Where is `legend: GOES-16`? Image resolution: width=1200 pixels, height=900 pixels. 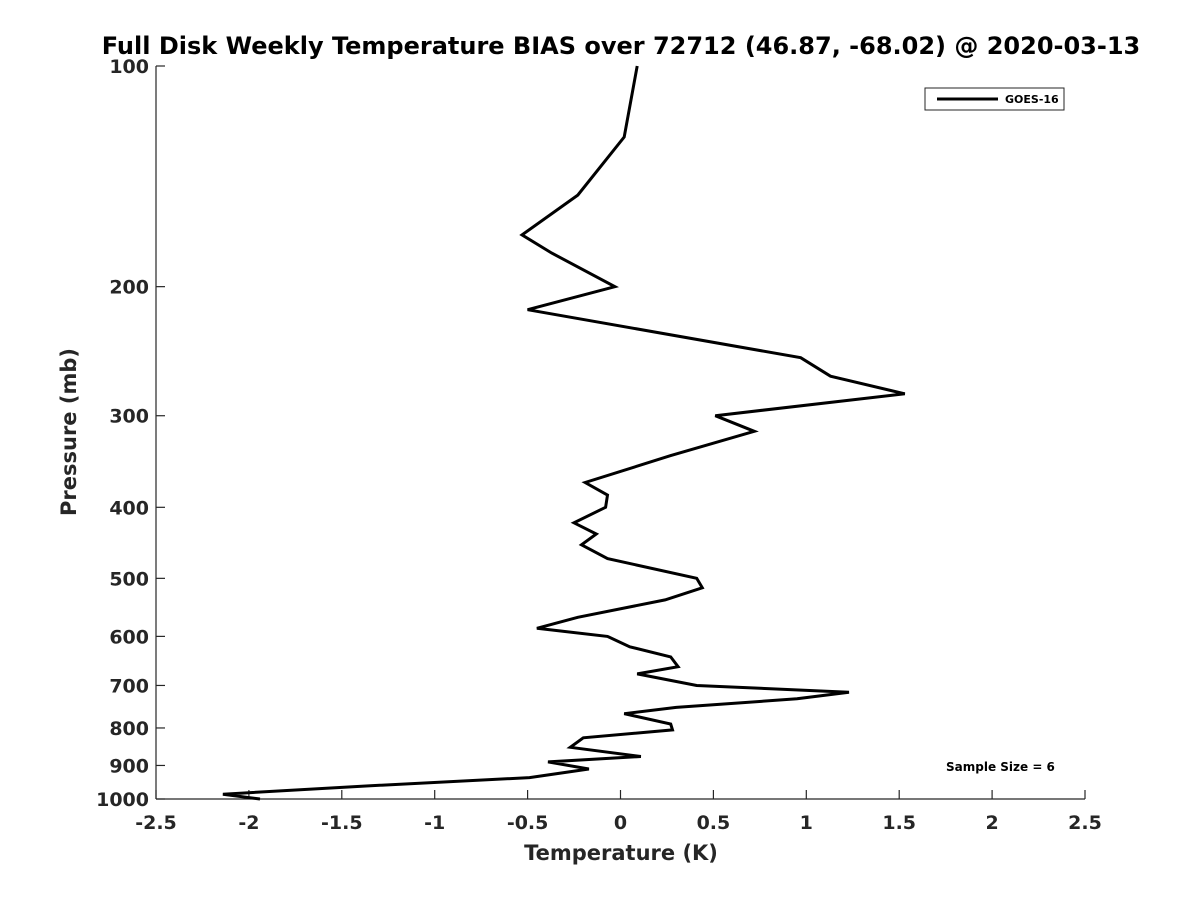
legend: GOES-16 is located at coordinates (994, 99).